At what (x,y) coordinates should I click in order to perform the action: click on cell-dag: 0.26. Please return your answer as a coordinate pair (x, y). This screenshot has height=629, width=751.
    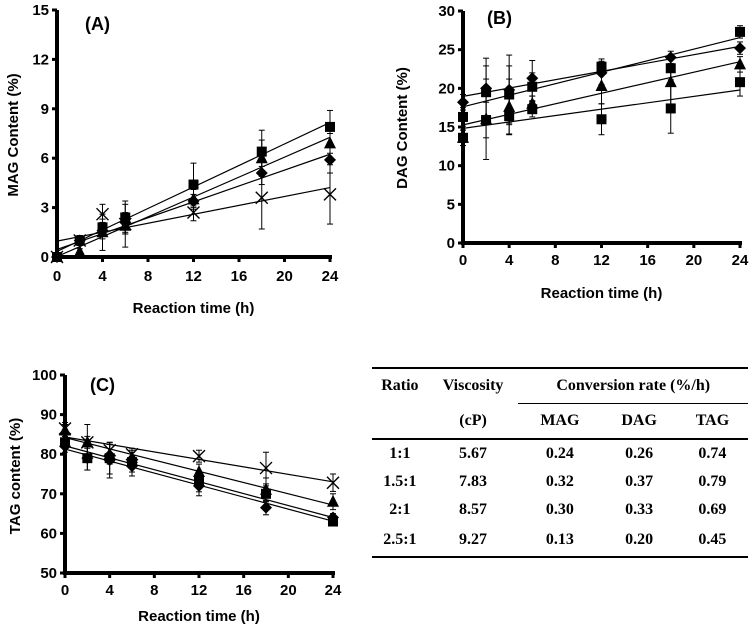
    Looking at the image, I should click on (639, 453).